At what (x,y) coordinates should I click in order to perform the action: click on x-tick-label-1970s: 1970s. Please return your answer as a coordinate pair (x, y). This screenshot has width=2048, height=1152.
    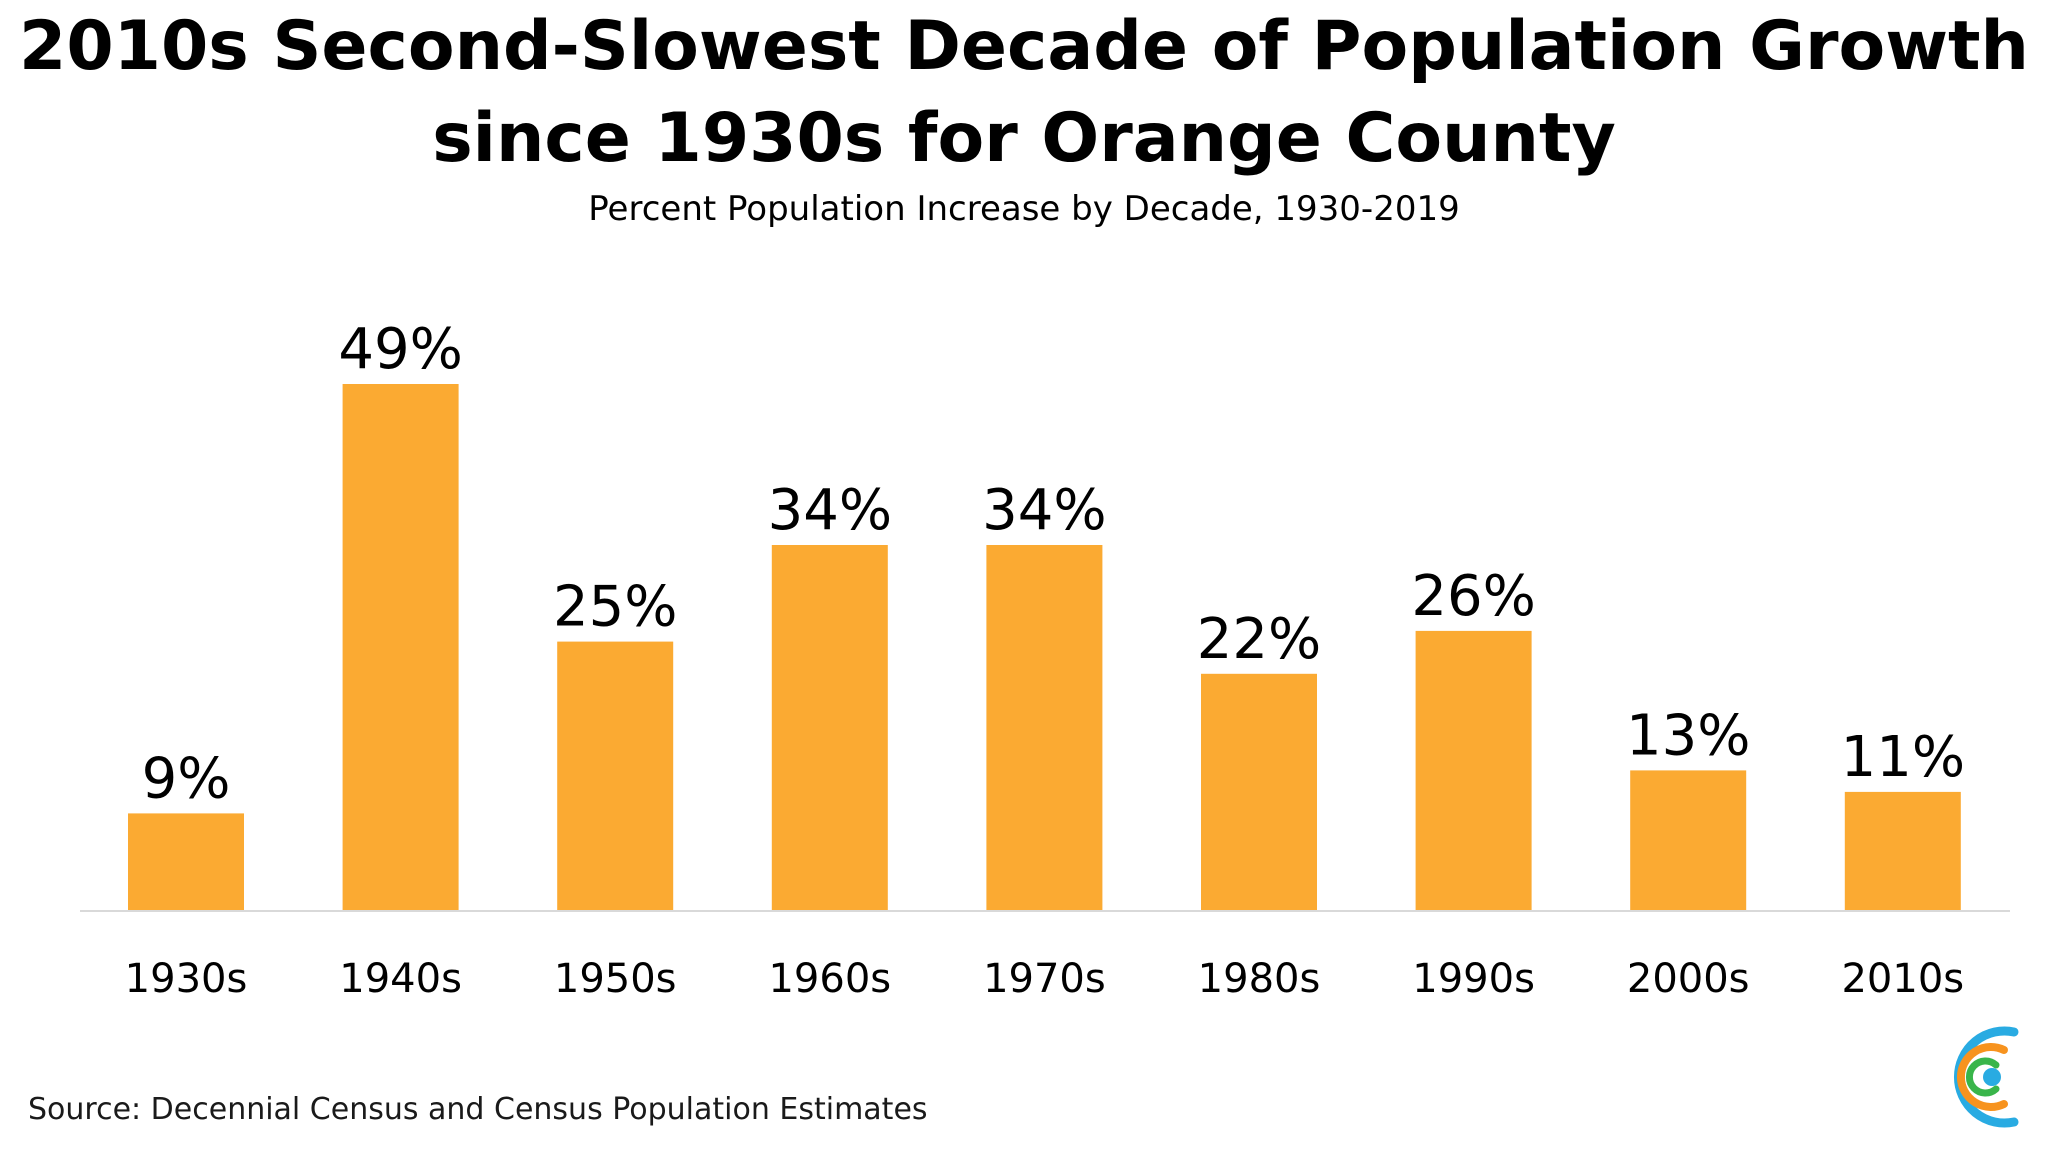
    Looking at the image, I should click on (1044, 979).